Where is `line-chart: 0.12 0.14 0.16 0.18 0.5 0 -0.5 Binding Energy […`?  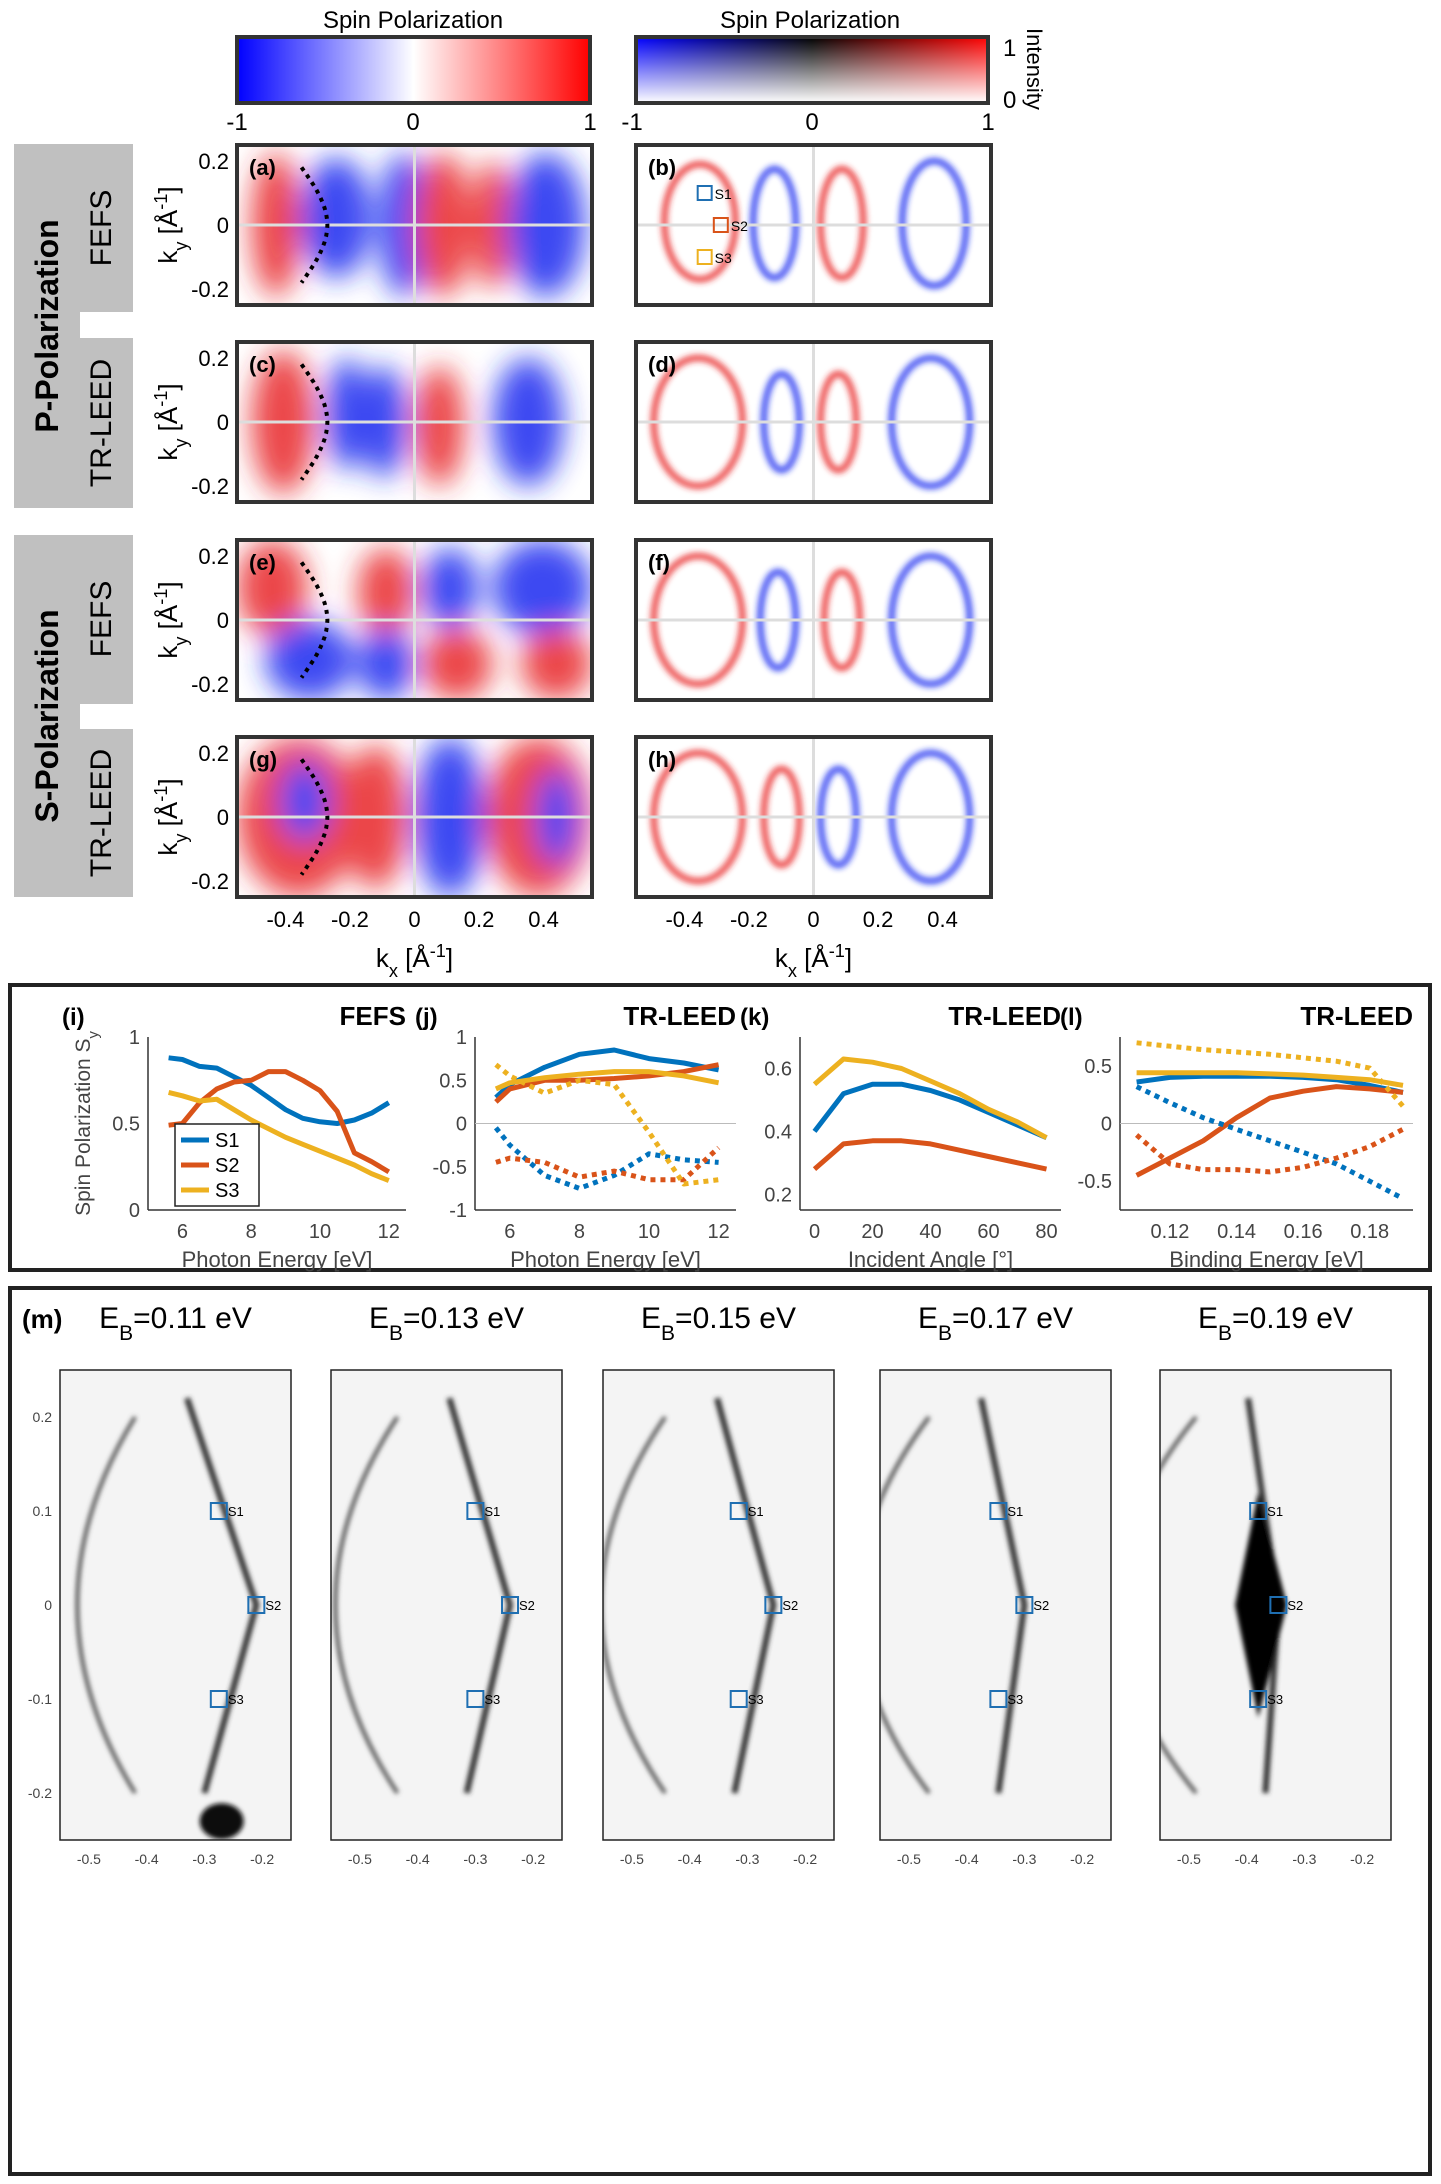 line-chart: 0.12 0.14 0.16 0.18 0.5 0 -0.5 Binding Energy [… is located at coordinates (1236, 1136).